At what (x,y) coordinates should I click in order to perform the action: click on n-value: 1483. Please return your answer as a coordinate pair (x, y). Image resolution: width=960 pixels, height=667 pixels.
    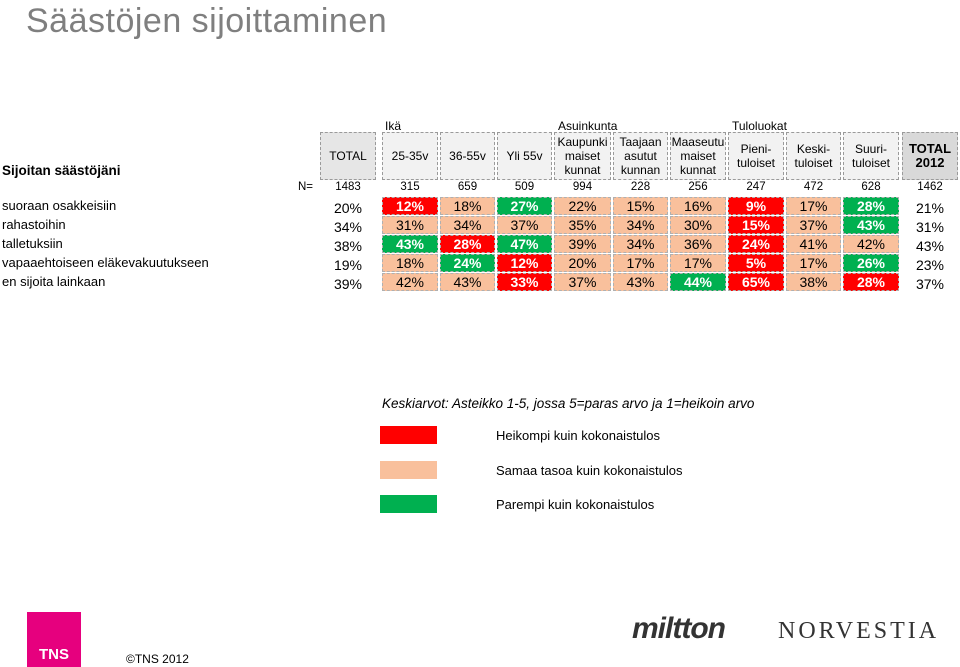
    Looking at the image, I should click on (348, 187).